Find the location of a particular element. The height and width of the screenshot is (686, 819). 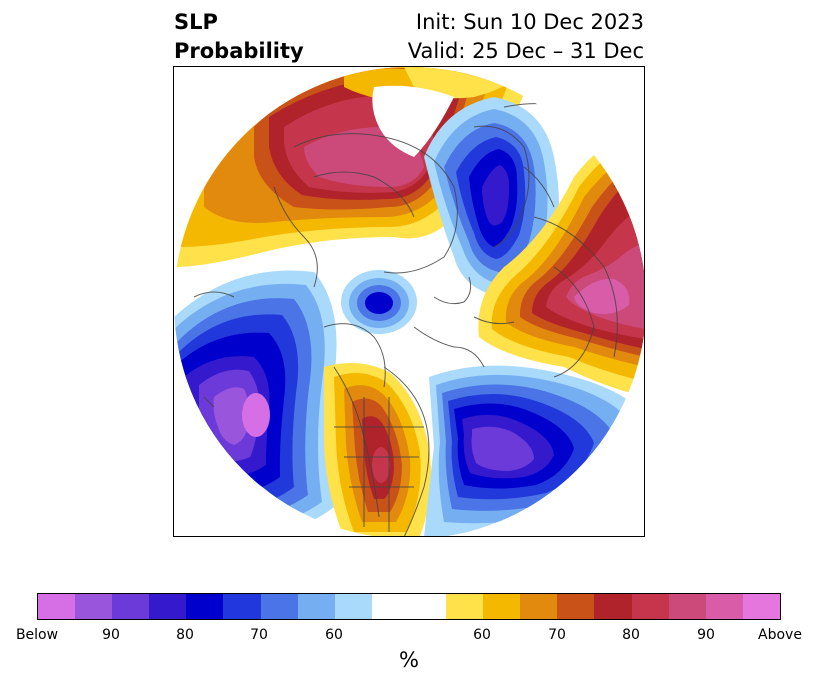

above-region-north-america is located at coordinates (378, 449).